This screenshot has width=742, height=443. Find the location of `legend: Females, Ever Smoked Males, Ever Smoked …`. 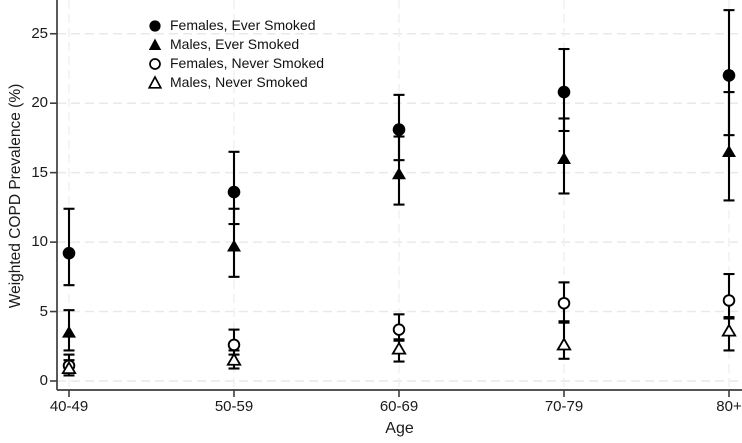

legend: Females, Ever Smoked Males, Ever Smoked … is located at coordinates (235, 53).